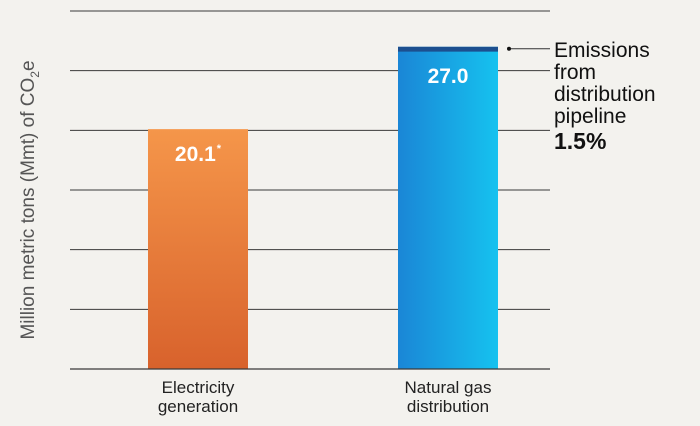  I want to click on x-tick-label-line: Natural gas, so click(448, 387).